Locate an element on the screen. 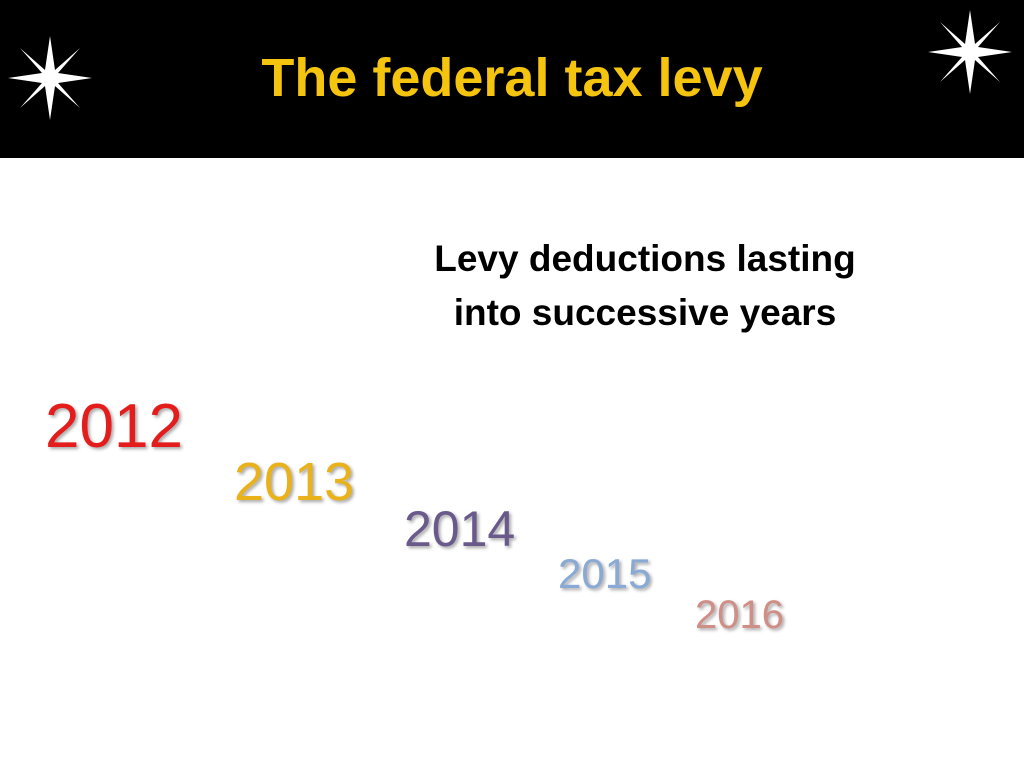  year-label: 2013 is located at coordinates (294, 482).